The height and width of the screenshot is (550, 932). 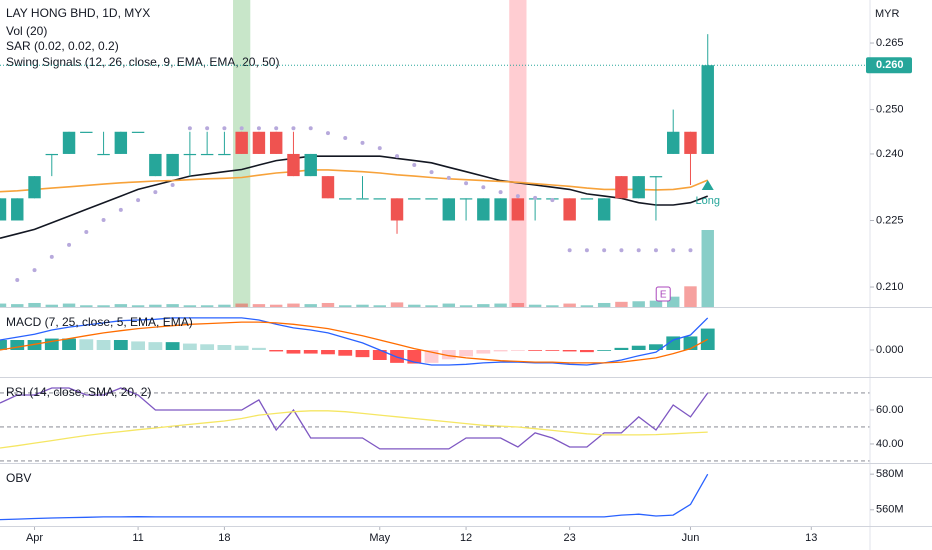 What do you see at coordinates (811, 538) in the screenshot?
I see `x-tick-label: 13` at bounding box center [811, 538].